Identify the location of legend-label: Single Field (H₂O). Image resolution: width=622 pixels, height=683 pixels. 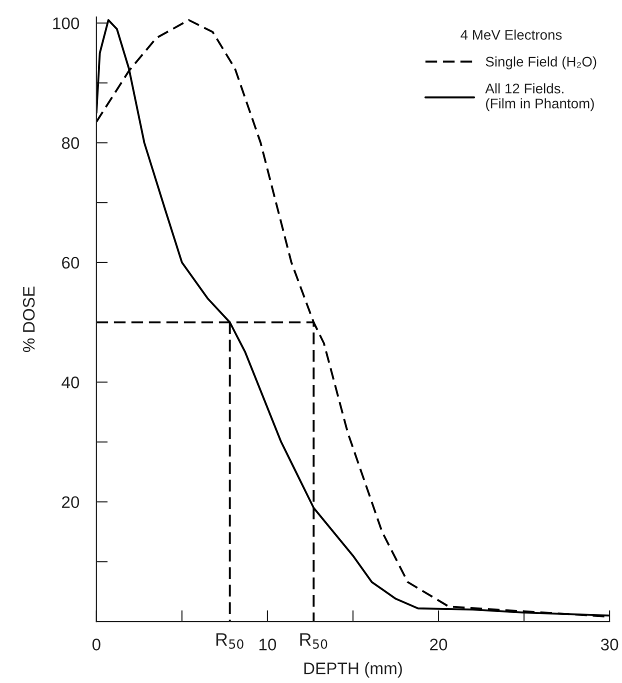
(541, 63).